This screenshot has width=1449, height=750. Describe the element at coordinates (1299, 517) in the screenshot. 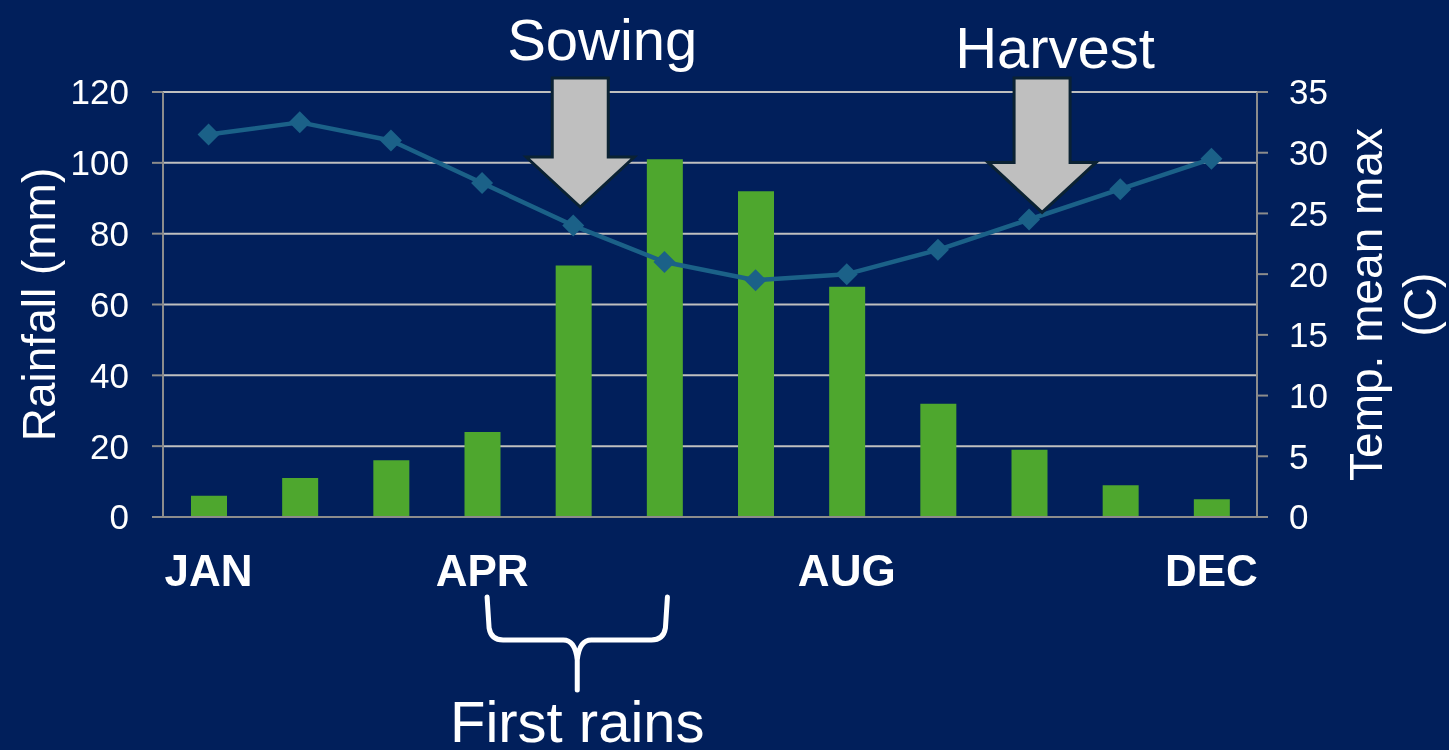

I see `y2-tick-label: 0` at that location.